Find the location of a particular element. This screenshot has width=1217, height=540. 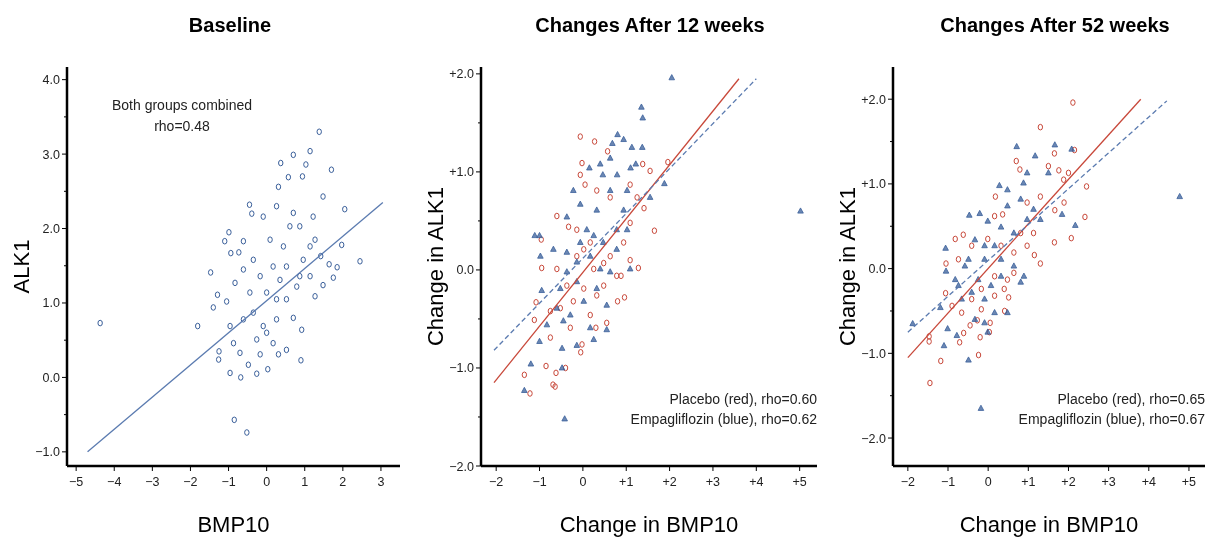

y-tick-label: 3.0 is located at coordinates (51, 154).